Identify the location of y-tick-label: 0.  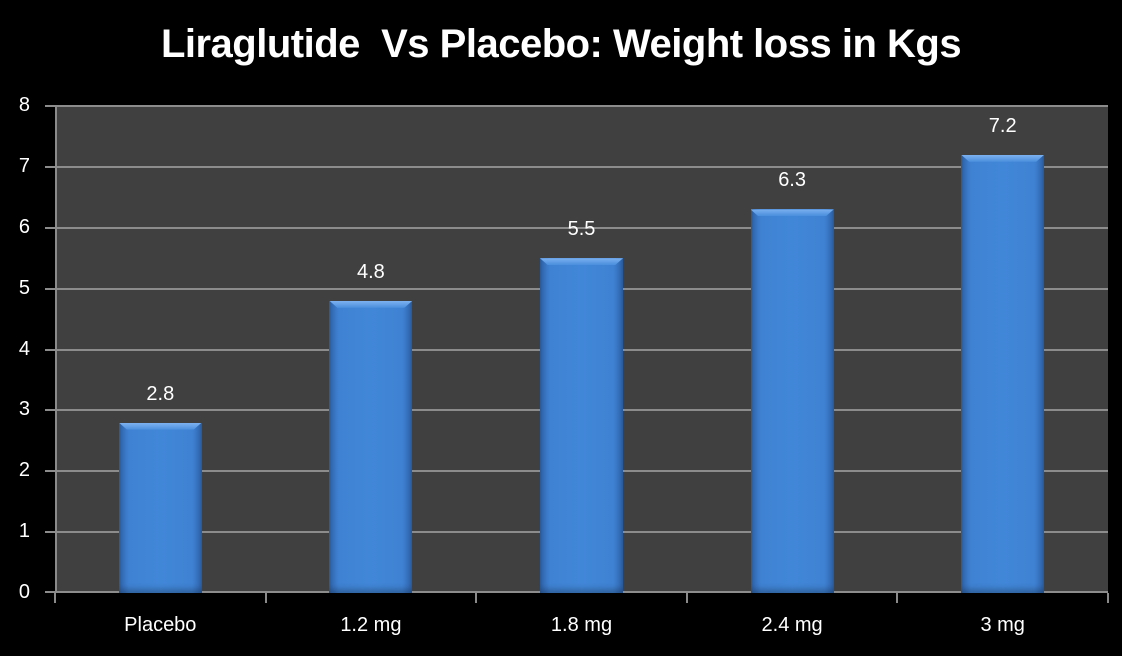
(24, 592).